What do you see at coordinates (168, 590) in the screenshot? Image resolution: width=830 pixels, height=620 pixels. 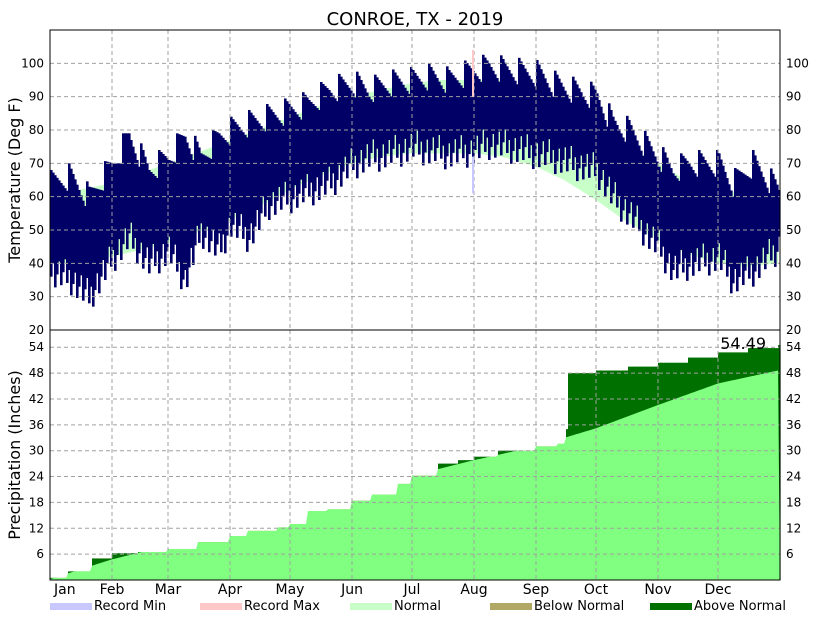 I see `month-label: Mar` at bounding box center [168, 590].